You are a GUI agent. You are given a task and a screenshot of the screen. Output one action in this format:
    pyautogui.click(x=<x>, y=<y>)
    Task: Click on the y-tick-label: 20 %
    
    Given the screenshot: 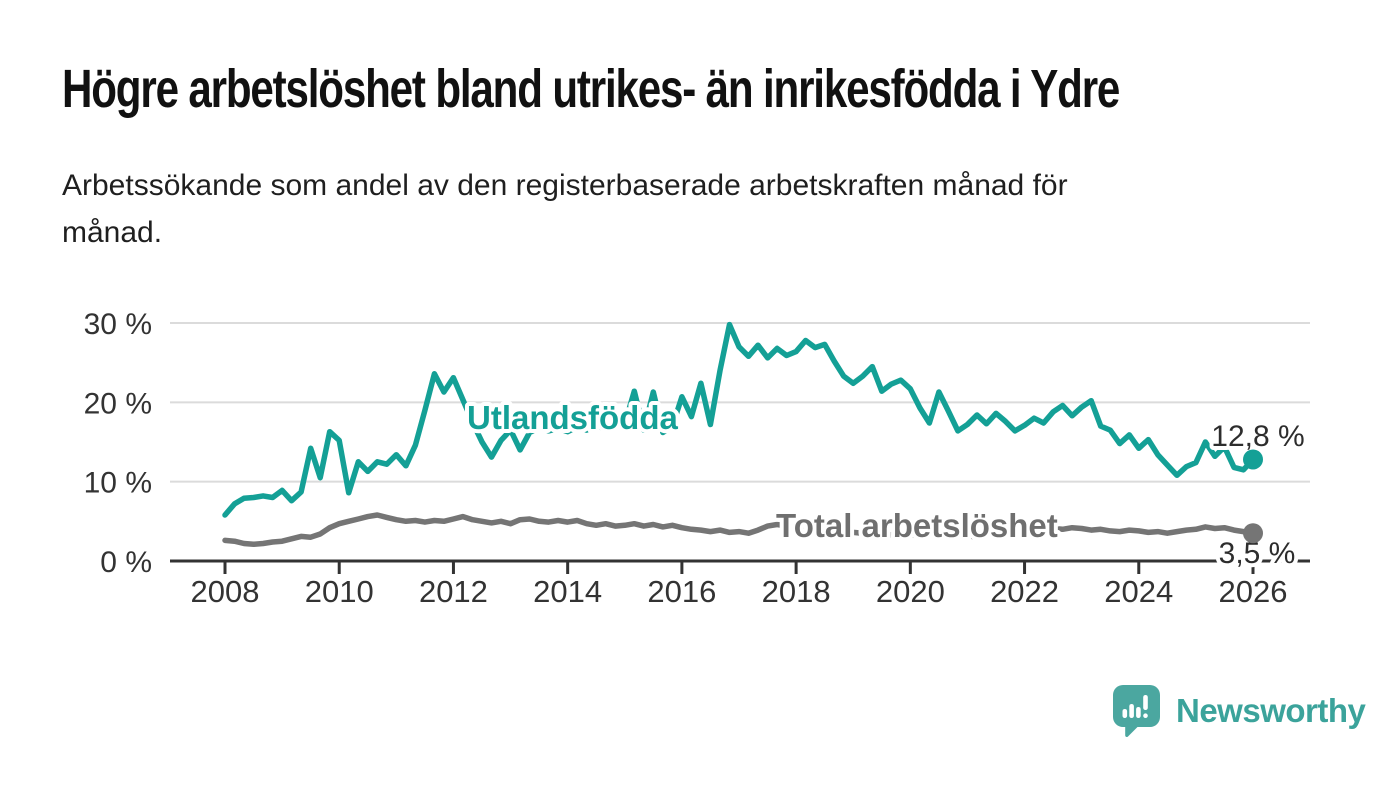 What is the action you would take?
    pyautogui.click(x=118, y=403)
    